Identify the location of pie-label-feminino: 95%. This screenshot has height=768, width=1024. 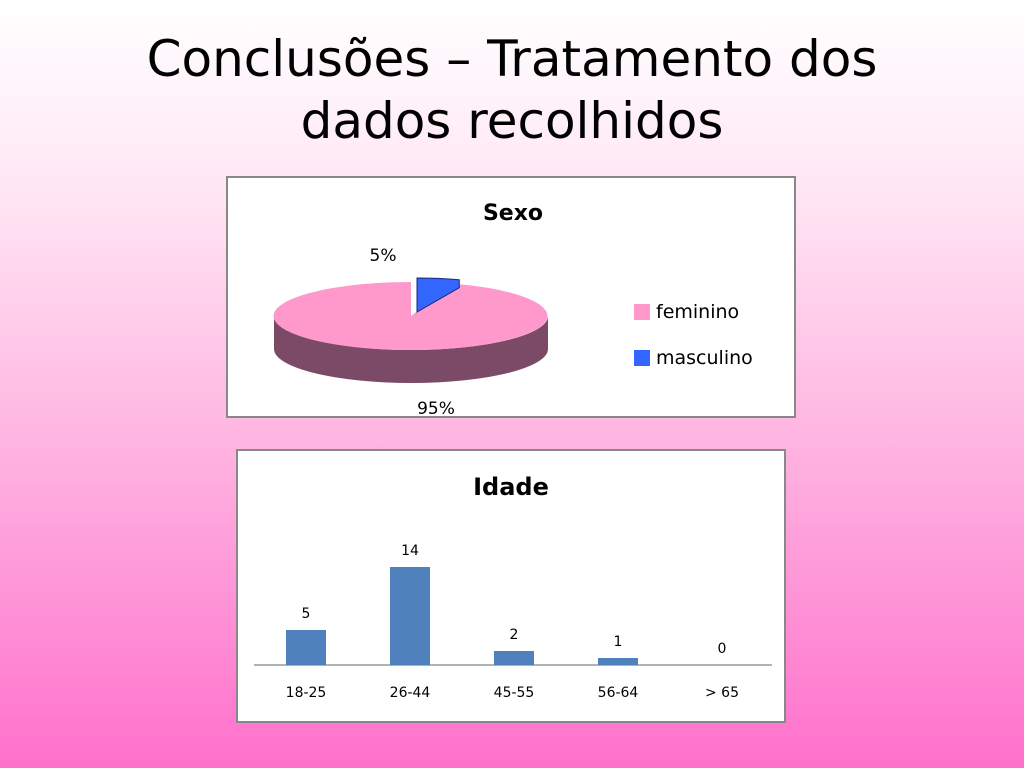
(436, 407).